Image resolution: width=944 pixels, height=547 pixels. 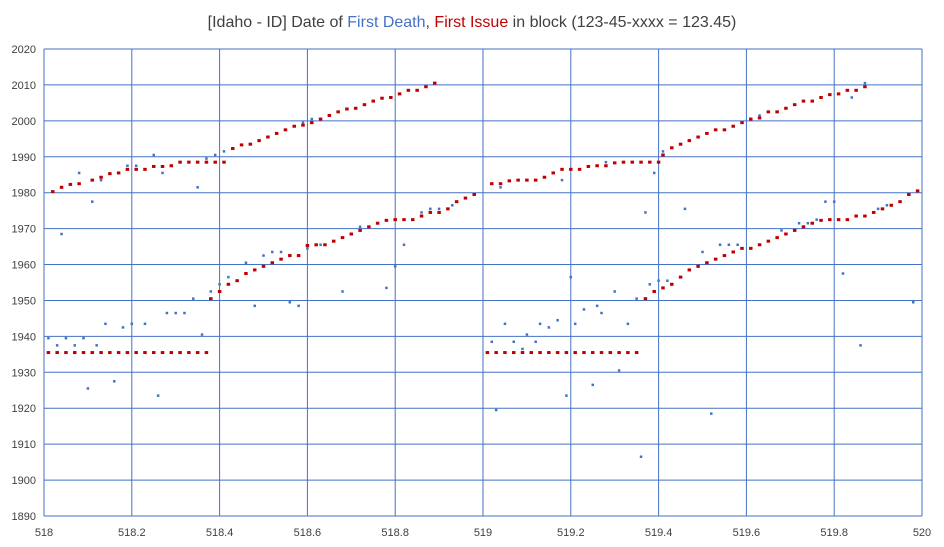 What do you see at coordinates (386, 22) in the screenshot?
I see `title-first-death: First Death` at bounding box center [386, 22].